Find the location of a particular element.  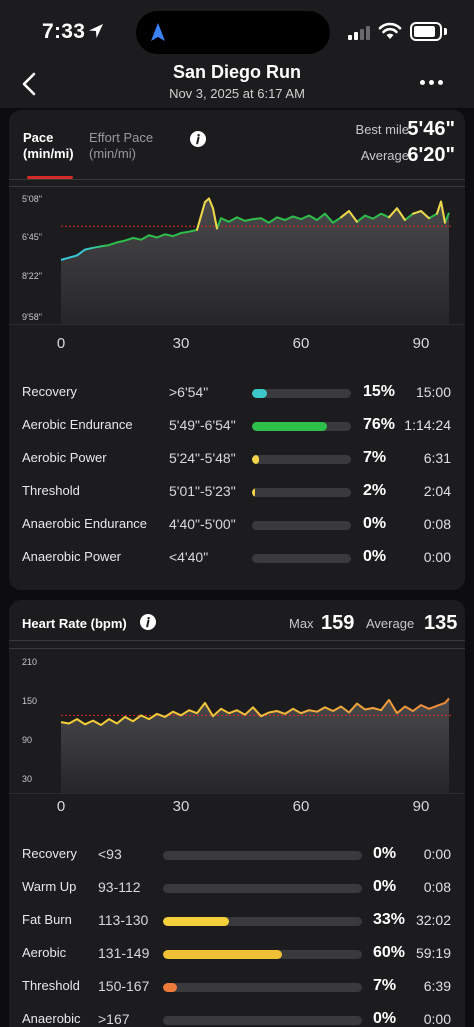

zone-row: Recovery <93 0% 0:00 is located at coordinates (237, 855).